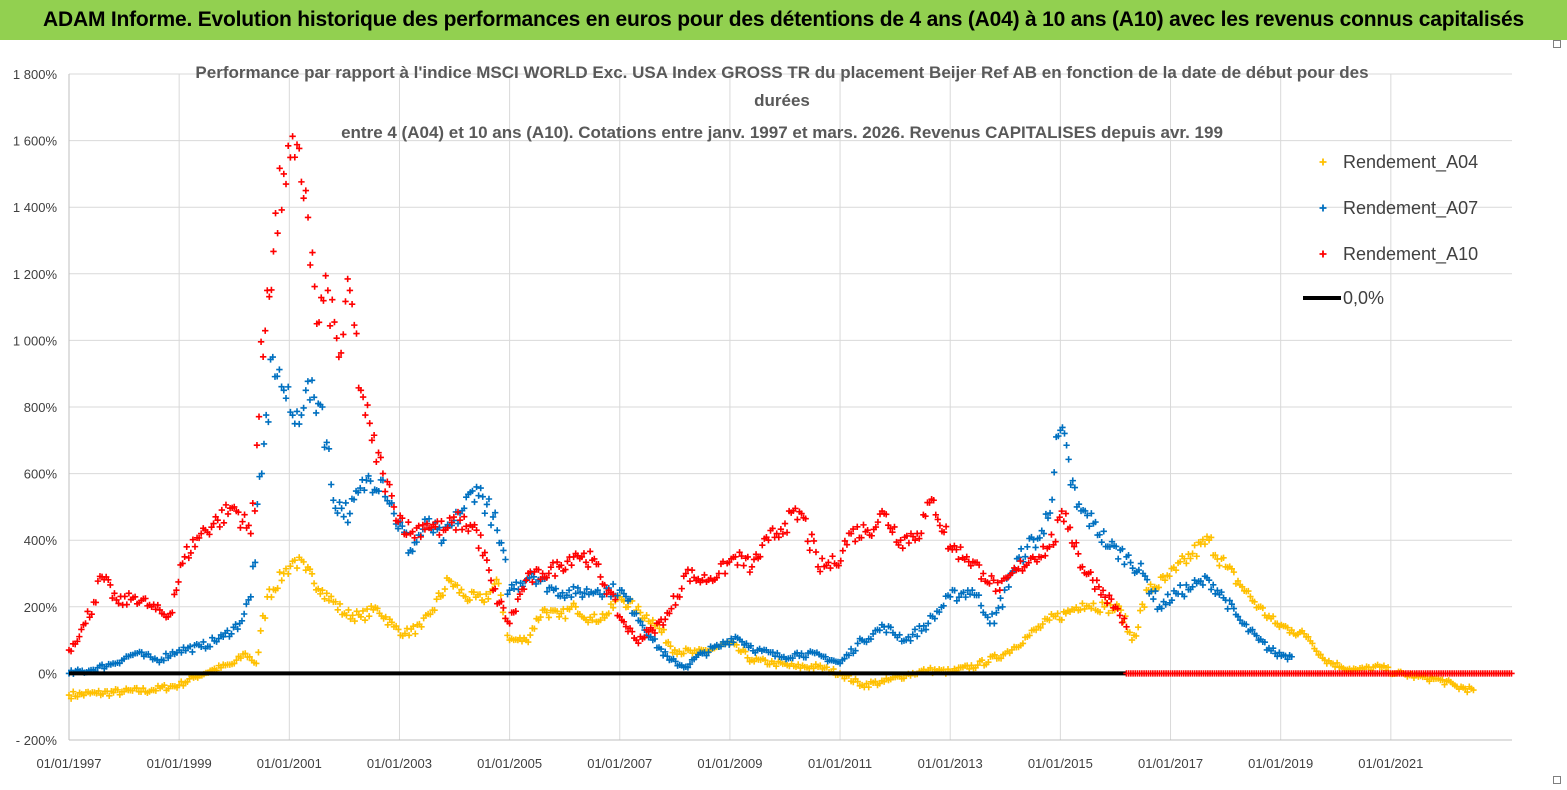  I want to click on y-tick-label: 800%, so click(41, 407).